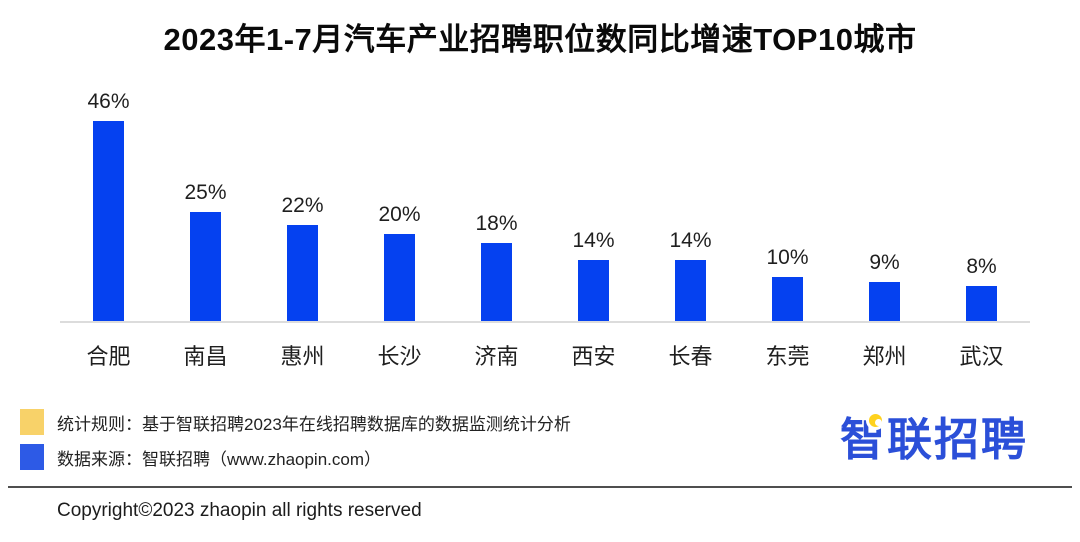 The image size is (1080, 542). What do you see at coordinates (219, 459) in the screenshot?
I see `note-text: 数据来源：智联招聘（www.zhaopin.com）` at bounding box center [219, 459].